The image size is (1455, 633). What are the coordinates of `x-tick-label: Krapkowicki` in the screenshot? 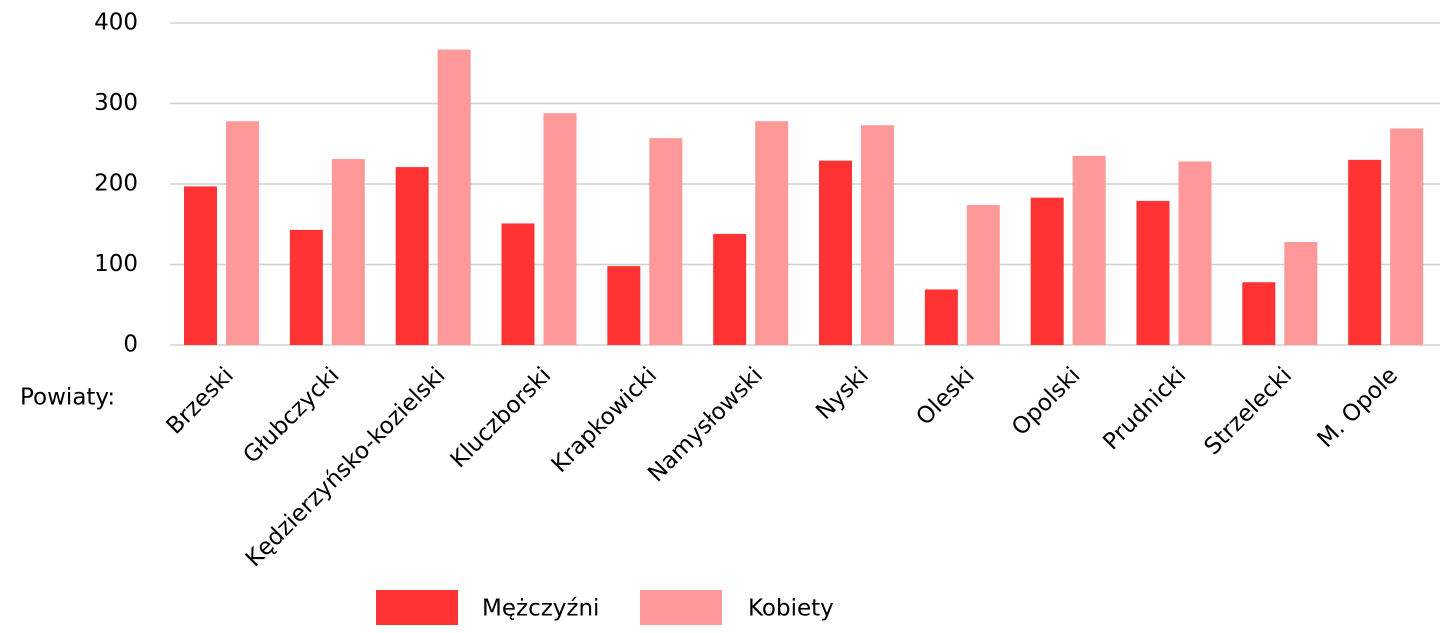 It's located at (605, 420).